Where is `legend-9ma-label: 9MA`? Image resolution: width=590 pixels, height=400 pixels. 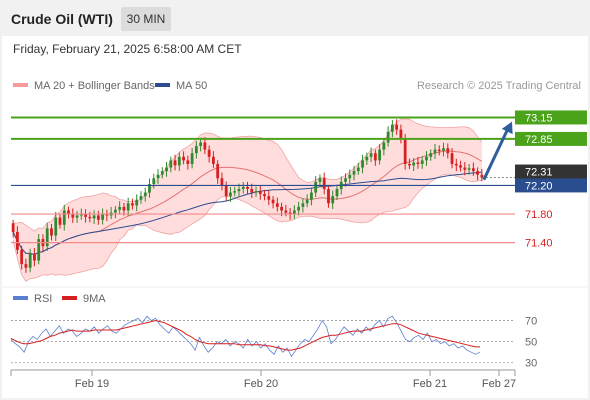
legend-9ma-label: 9MA is located at coordinates (94, 299).